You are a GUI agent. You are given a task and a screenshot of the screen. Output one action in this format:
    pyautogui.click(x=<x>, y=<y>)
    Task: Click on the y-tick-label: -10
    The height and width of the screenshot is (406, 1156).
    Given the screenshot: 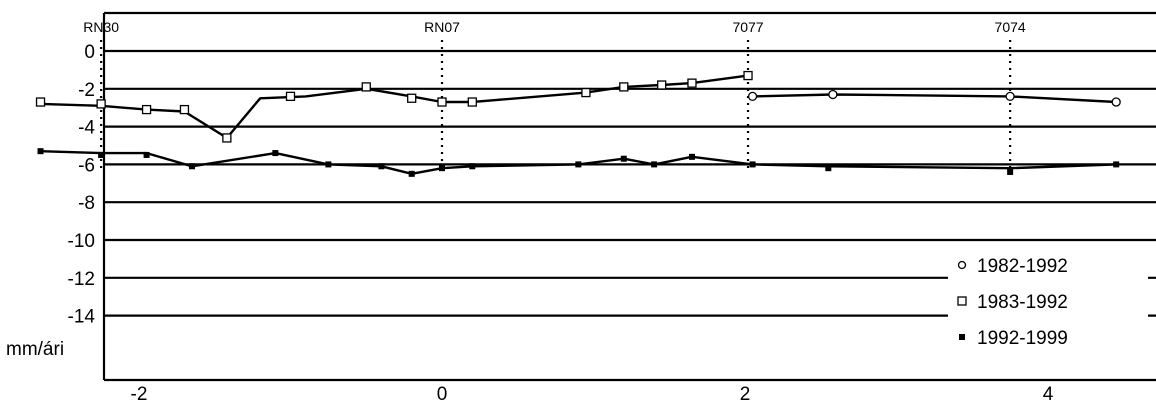 What is the action you would take?
    pyautogui.click(x=81, y=241)
    